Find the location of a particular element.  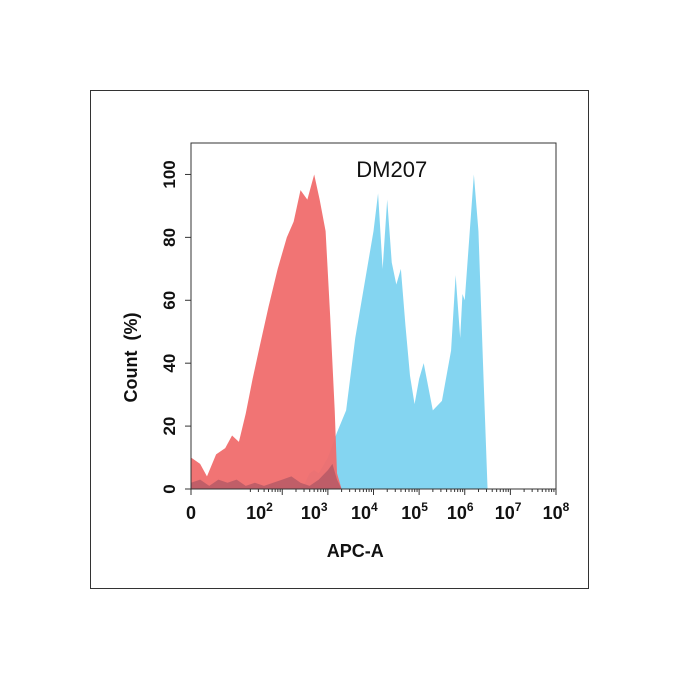

chart-title: DM207 is located at coordinates (391, 169).